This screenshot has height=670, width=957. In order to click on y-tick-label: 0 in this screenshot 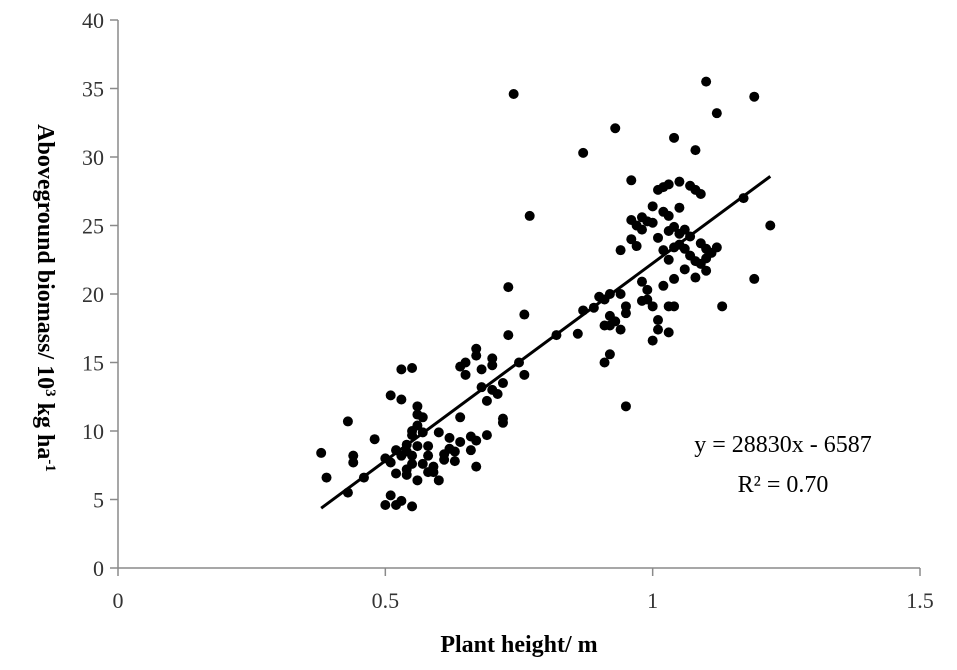, I will do `click(98, 568)`.